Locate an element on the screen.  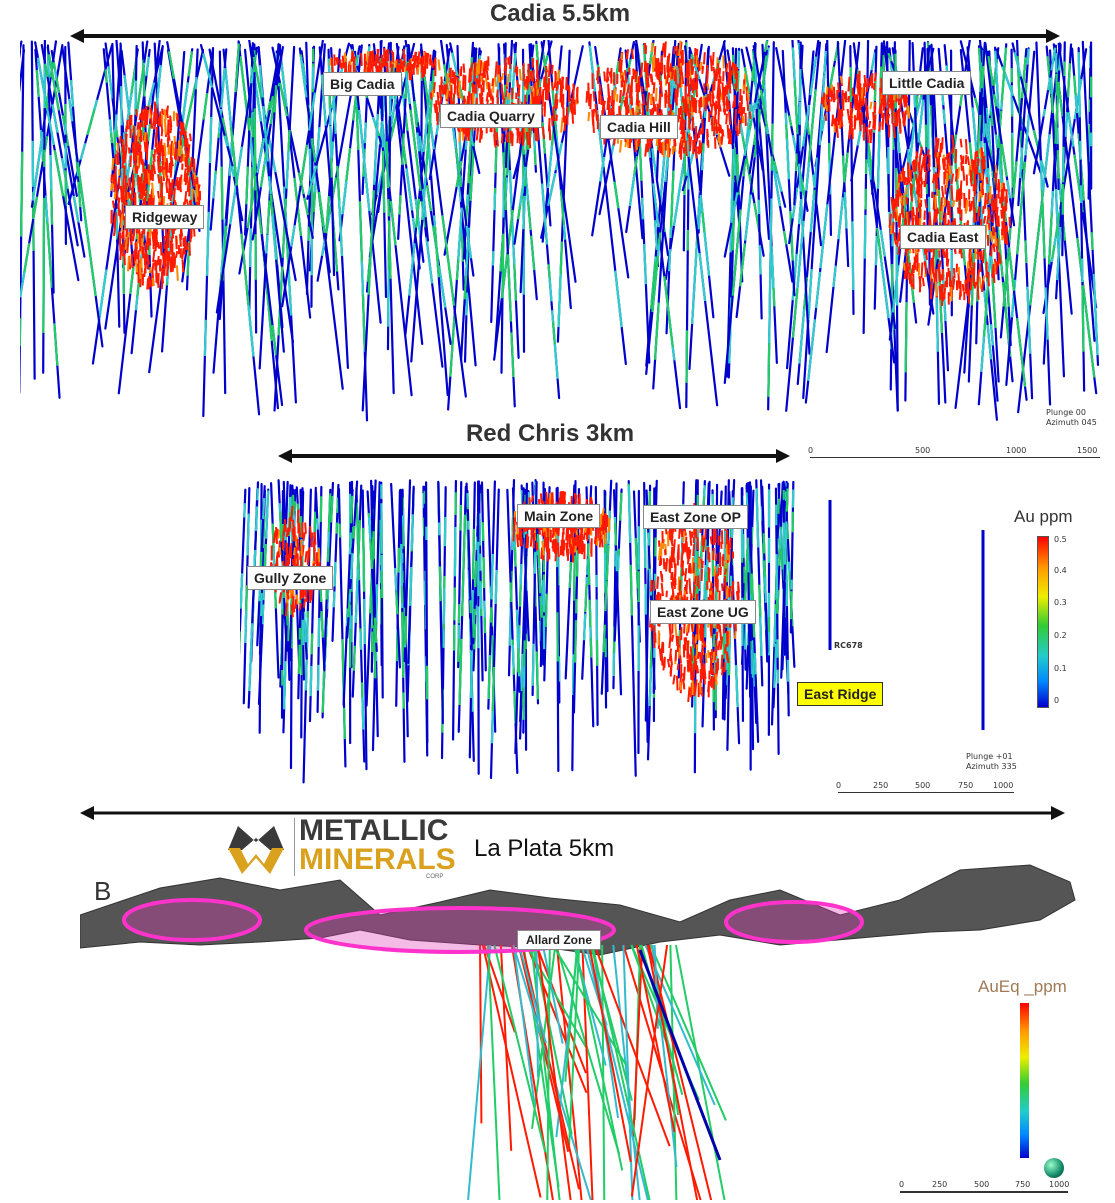
section-start-label: B is located at coordinates (103, 891).